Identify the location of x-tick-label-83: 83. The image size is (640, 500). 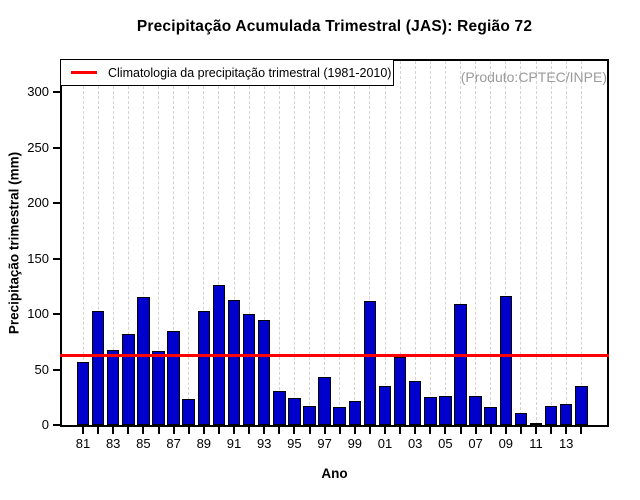
(113, 443).